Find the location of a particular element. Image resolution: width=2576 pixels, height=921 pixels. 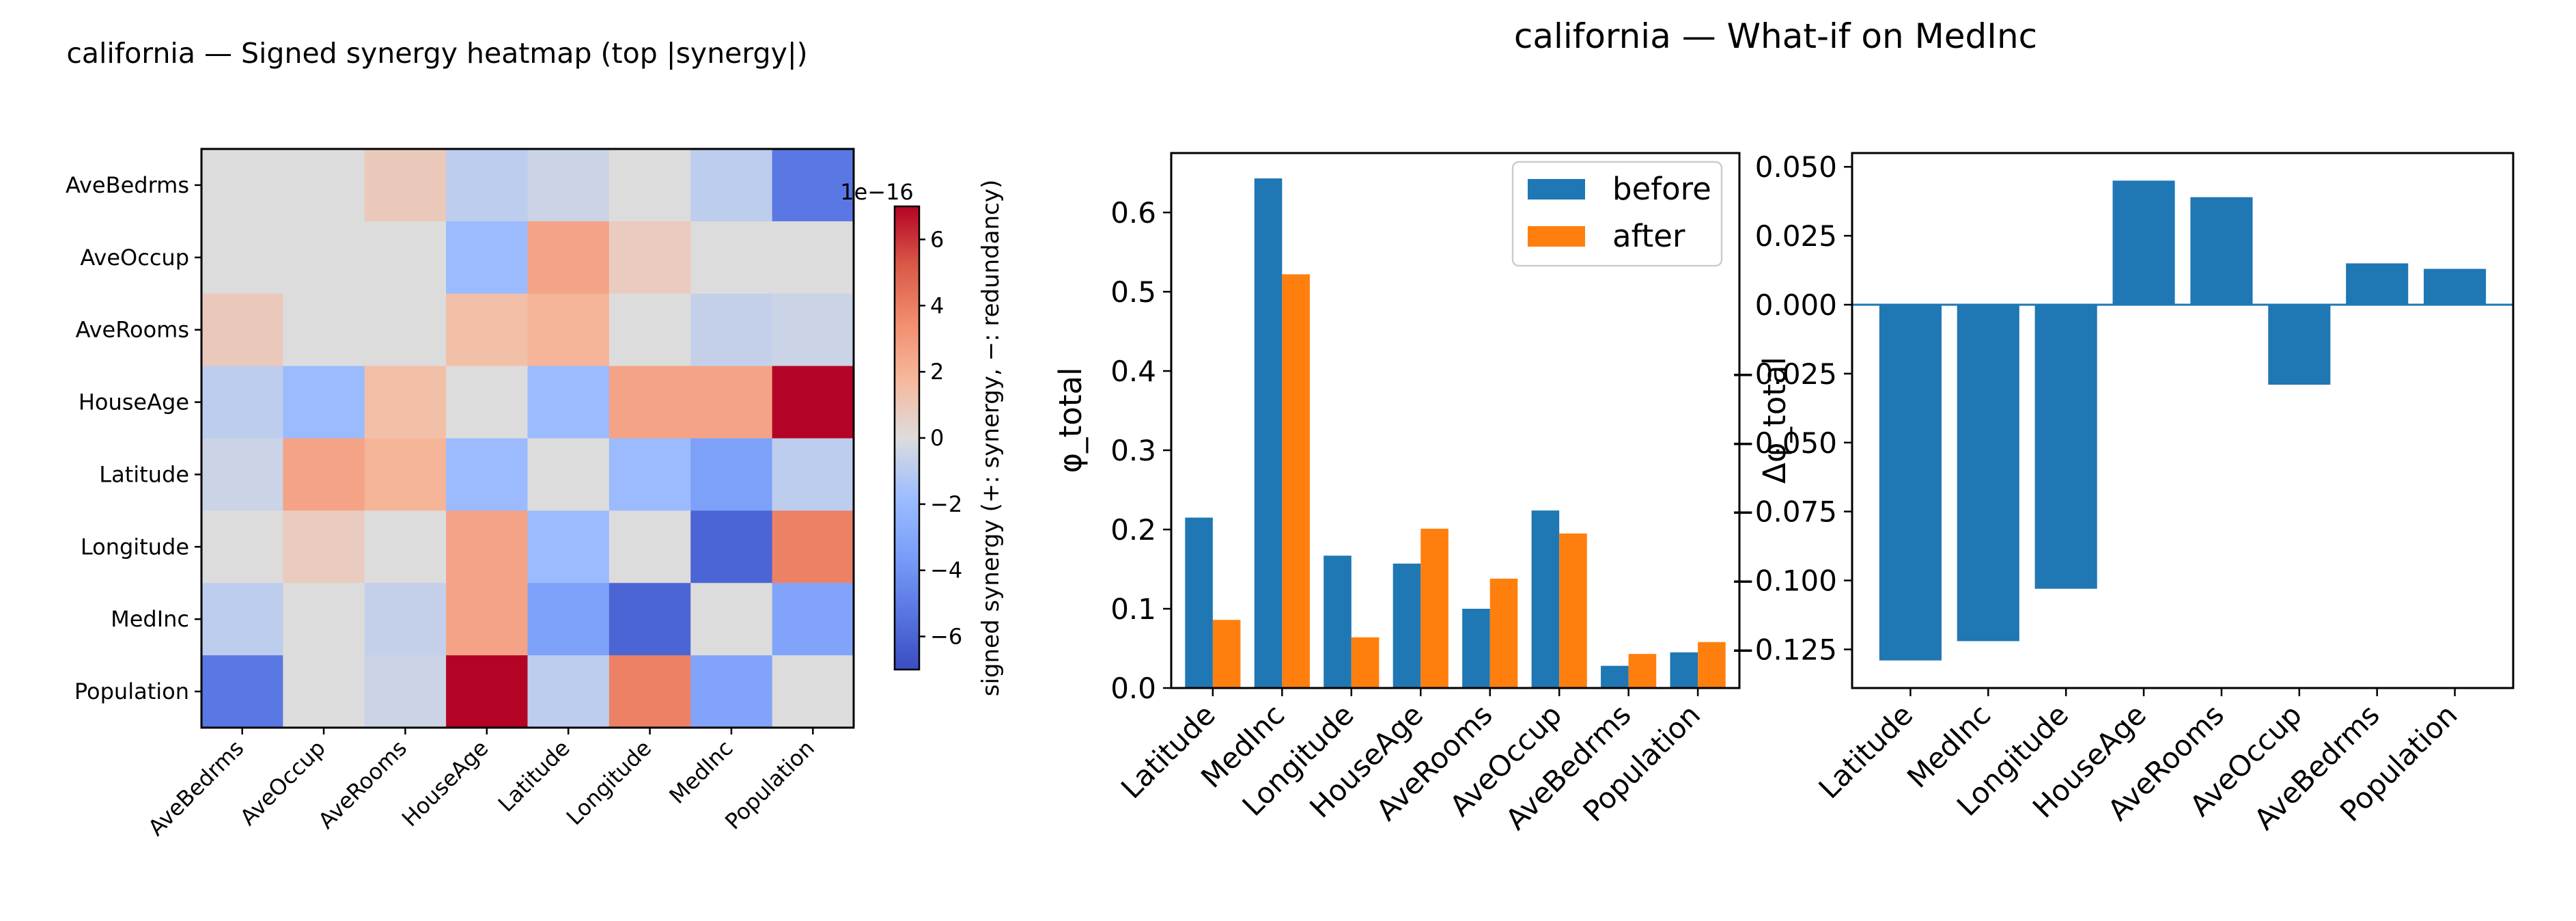

heatmap-cell-AveRooms-Latitude is located at coordinates (568, 330).